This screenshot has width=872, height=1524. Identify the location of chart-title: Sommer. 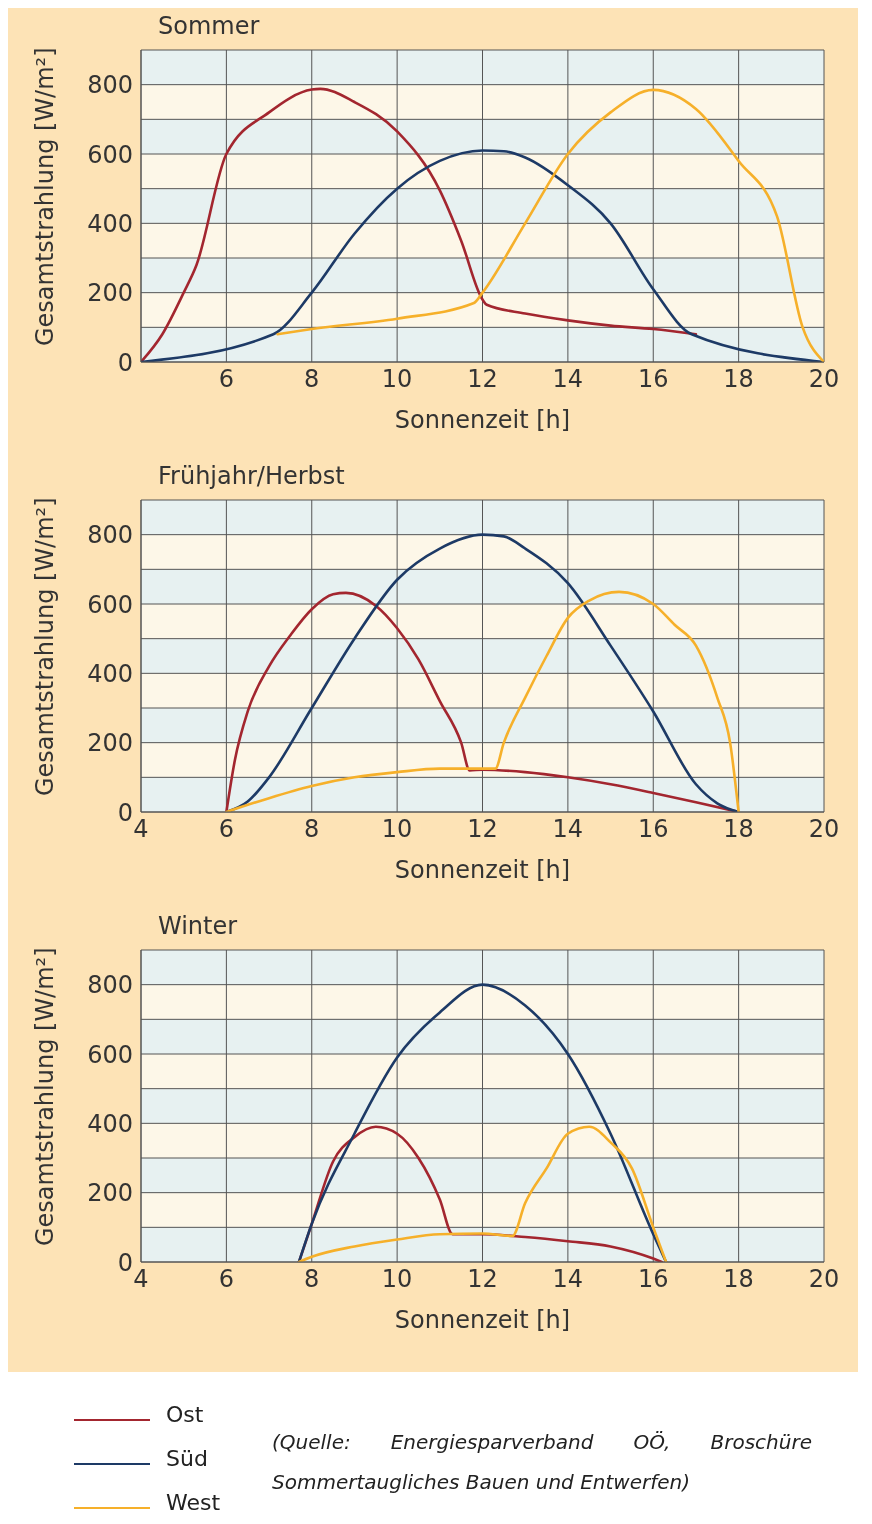
(209, 27).